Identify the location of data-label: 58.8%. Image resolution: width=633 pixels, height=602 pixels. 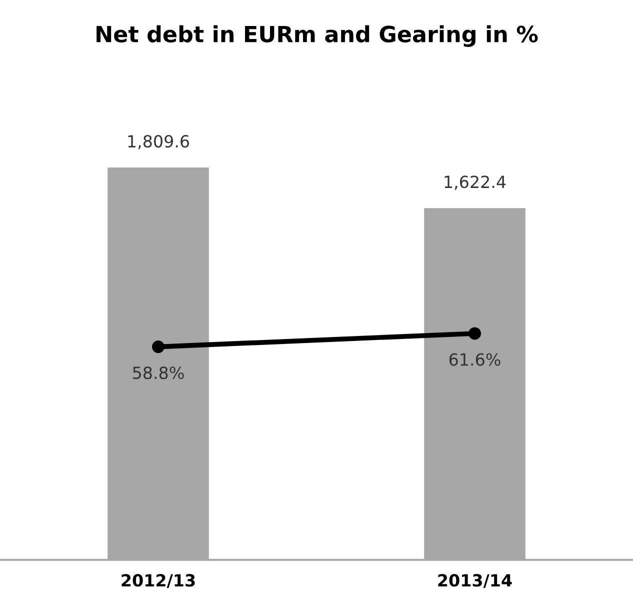
(158, 373).